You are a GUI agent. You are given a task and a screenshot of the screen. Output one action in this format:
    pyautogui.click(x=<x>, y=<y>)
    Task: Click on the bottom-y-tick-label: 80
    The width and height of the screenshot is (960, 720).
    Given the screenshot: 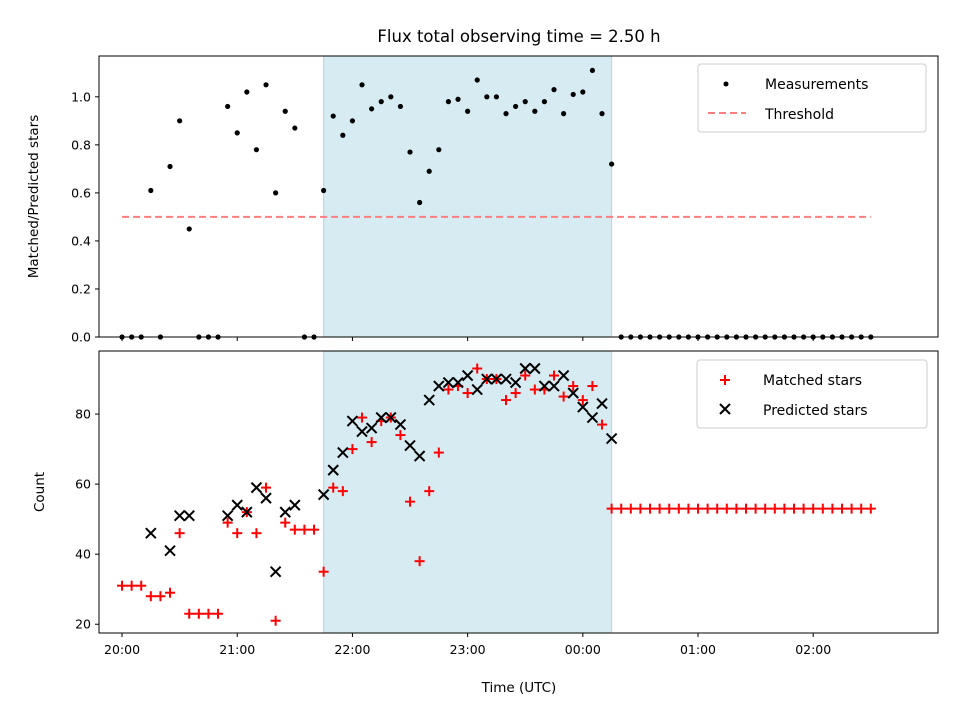 What is the action you would take?
    pyautogui.click(x=83, y=414)
    